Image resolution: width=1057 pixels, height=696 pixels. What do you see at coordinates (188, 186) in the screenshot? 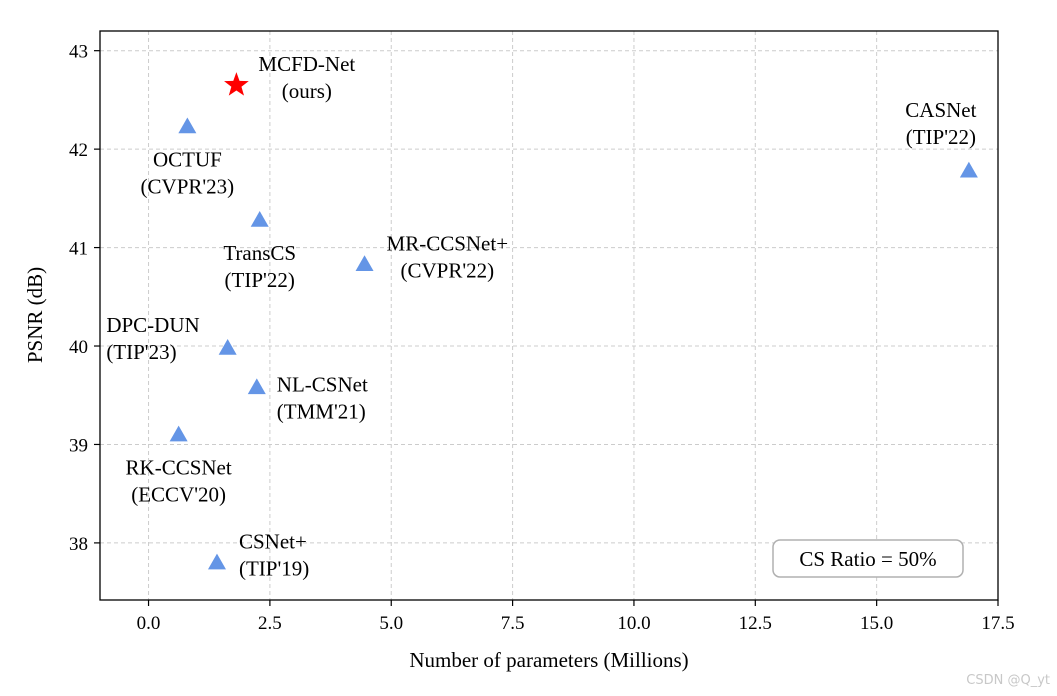
I see `point-label-venue: (CVPR'23)` at bounding box center [188, 186].